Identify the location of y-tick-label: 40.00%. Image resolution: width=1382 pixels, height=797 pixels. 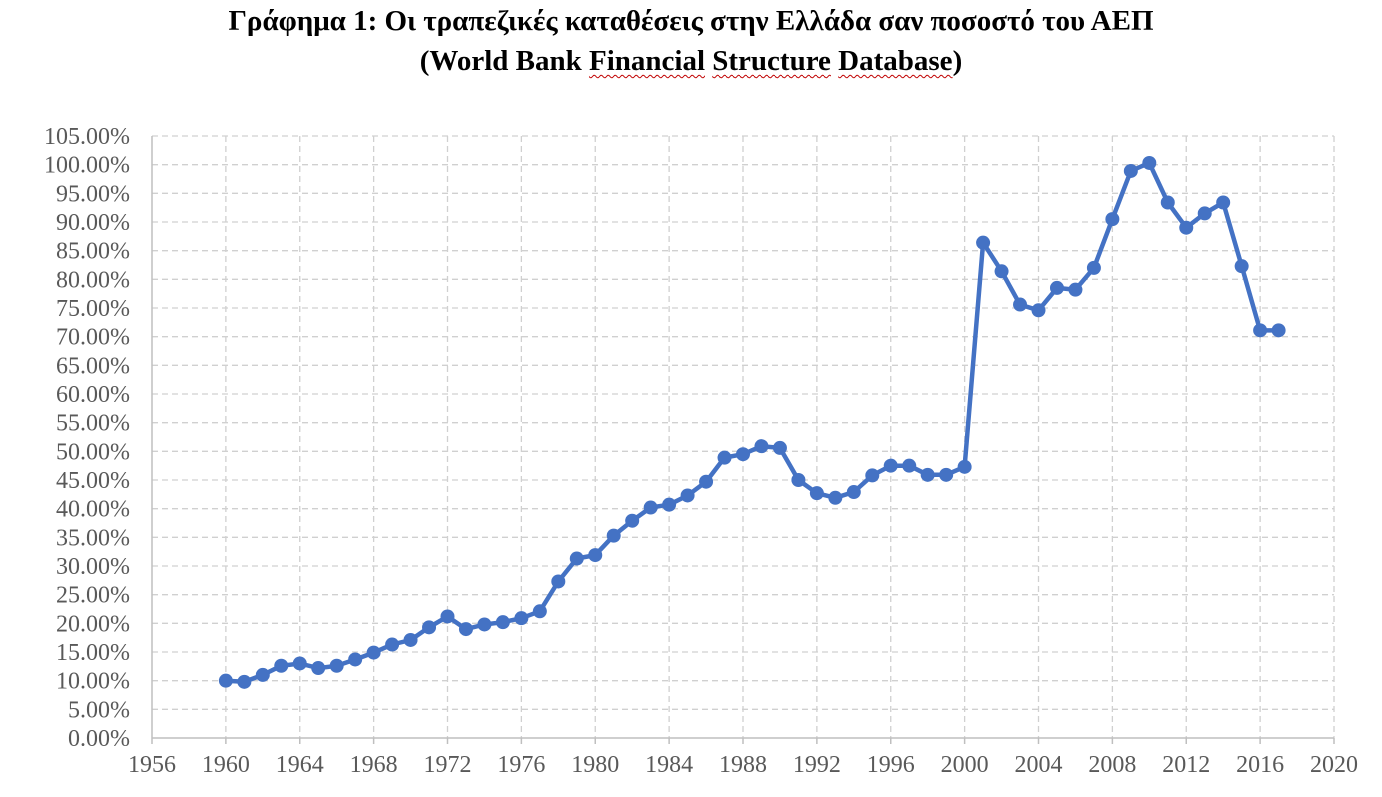
(93, 510).